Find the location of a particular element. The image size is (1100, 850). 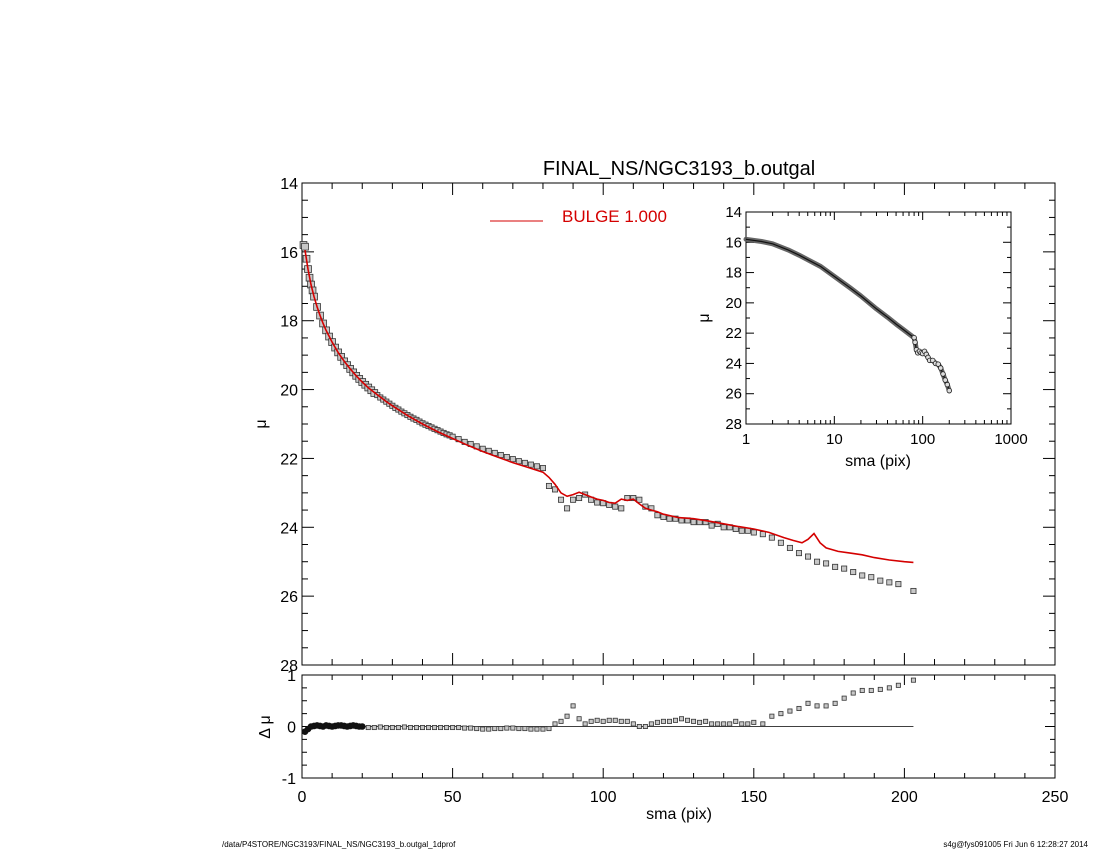

inset-x-tick-label: 10 is located at coordinates (834, 439).